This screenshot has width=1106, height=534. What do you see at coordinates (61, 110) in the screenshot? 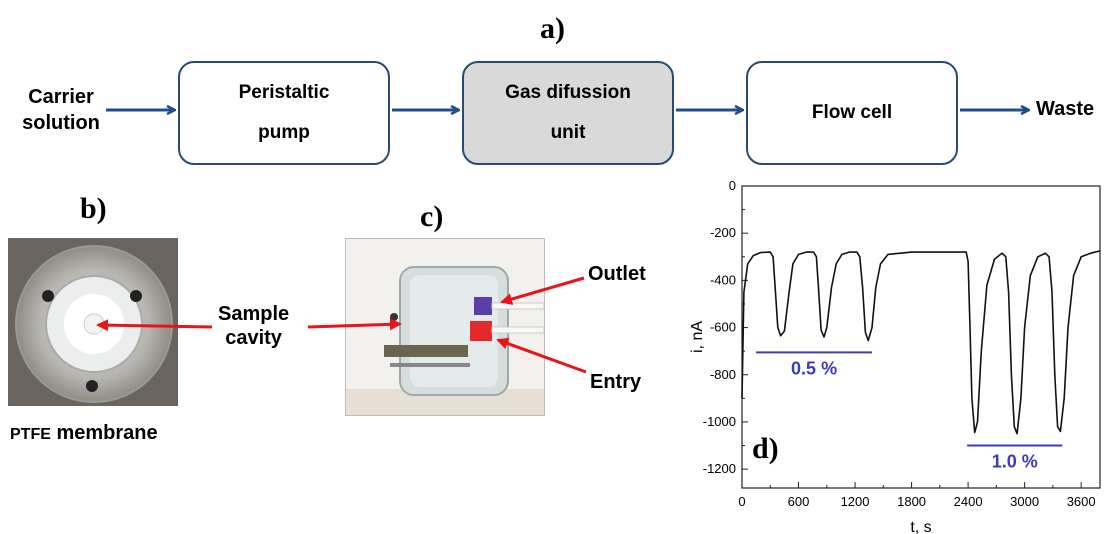
I see `carrier-solution-label: Carrier solution` at bounding box center [61, 110].